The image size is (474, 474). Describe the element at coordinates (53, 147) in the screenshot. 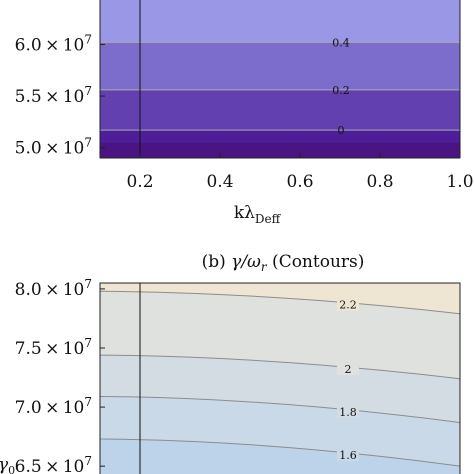

I see `panel-a-y-tick-label-0: 5.0 × 10⁷` at that location.